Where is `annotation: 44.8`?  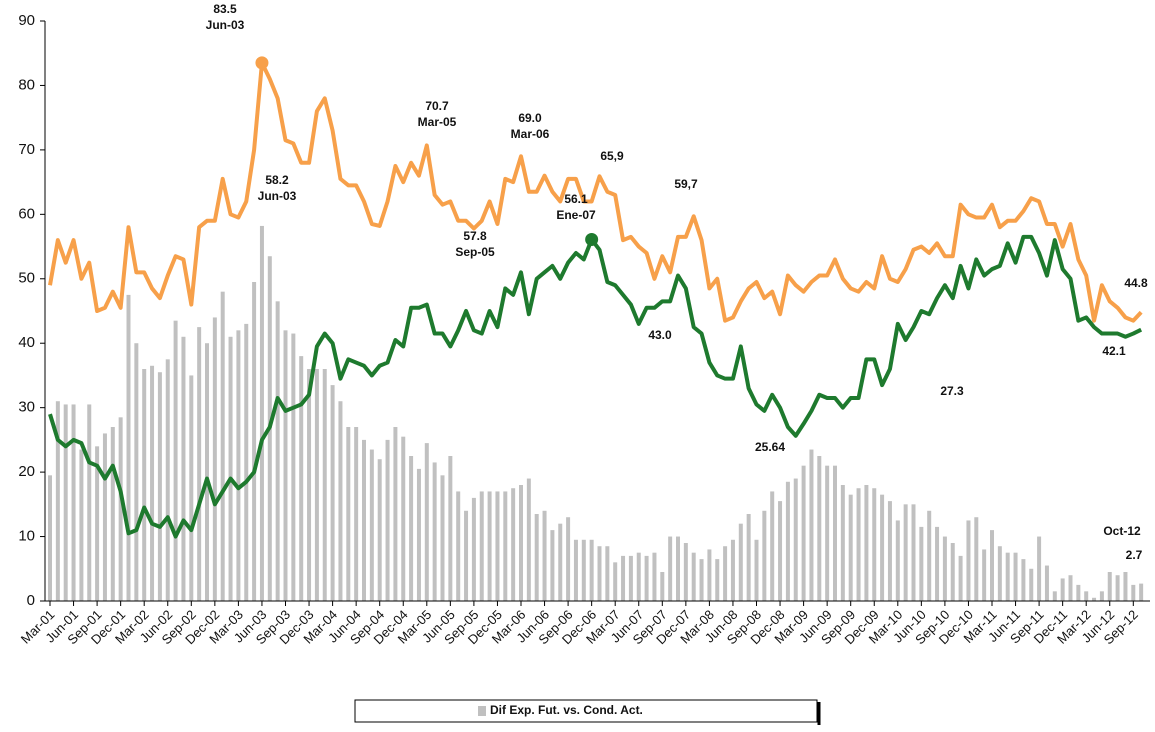 annotation: 44.8 is located at coordinates (1136, 283).